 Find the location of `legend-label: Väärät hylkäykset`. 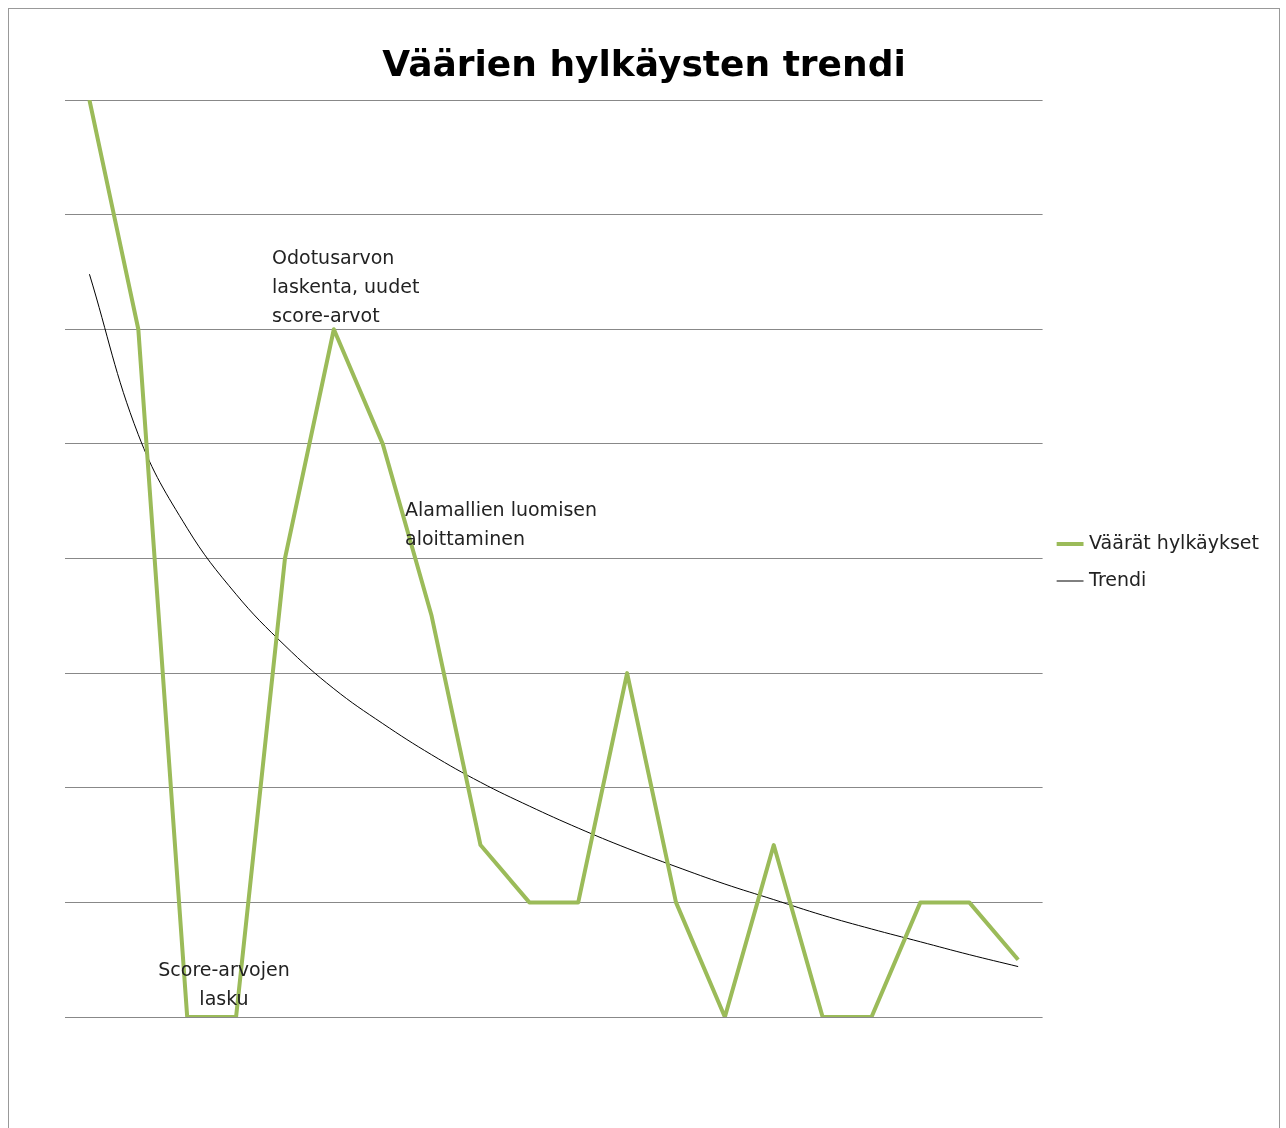

legend-label: Väärät hylkäykset is located at coordinates (1174, 541).